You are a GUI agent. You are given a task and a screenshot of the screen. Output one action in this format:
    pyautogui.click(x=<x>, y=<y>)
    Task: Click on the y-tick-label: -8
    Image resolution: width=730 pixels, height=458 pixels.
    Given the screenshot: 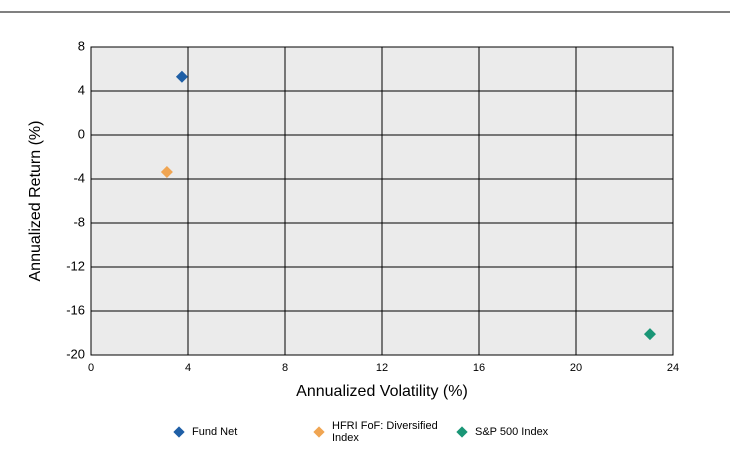 What is the action you would take?
    pyautogui.click(x=79, y=221)
    